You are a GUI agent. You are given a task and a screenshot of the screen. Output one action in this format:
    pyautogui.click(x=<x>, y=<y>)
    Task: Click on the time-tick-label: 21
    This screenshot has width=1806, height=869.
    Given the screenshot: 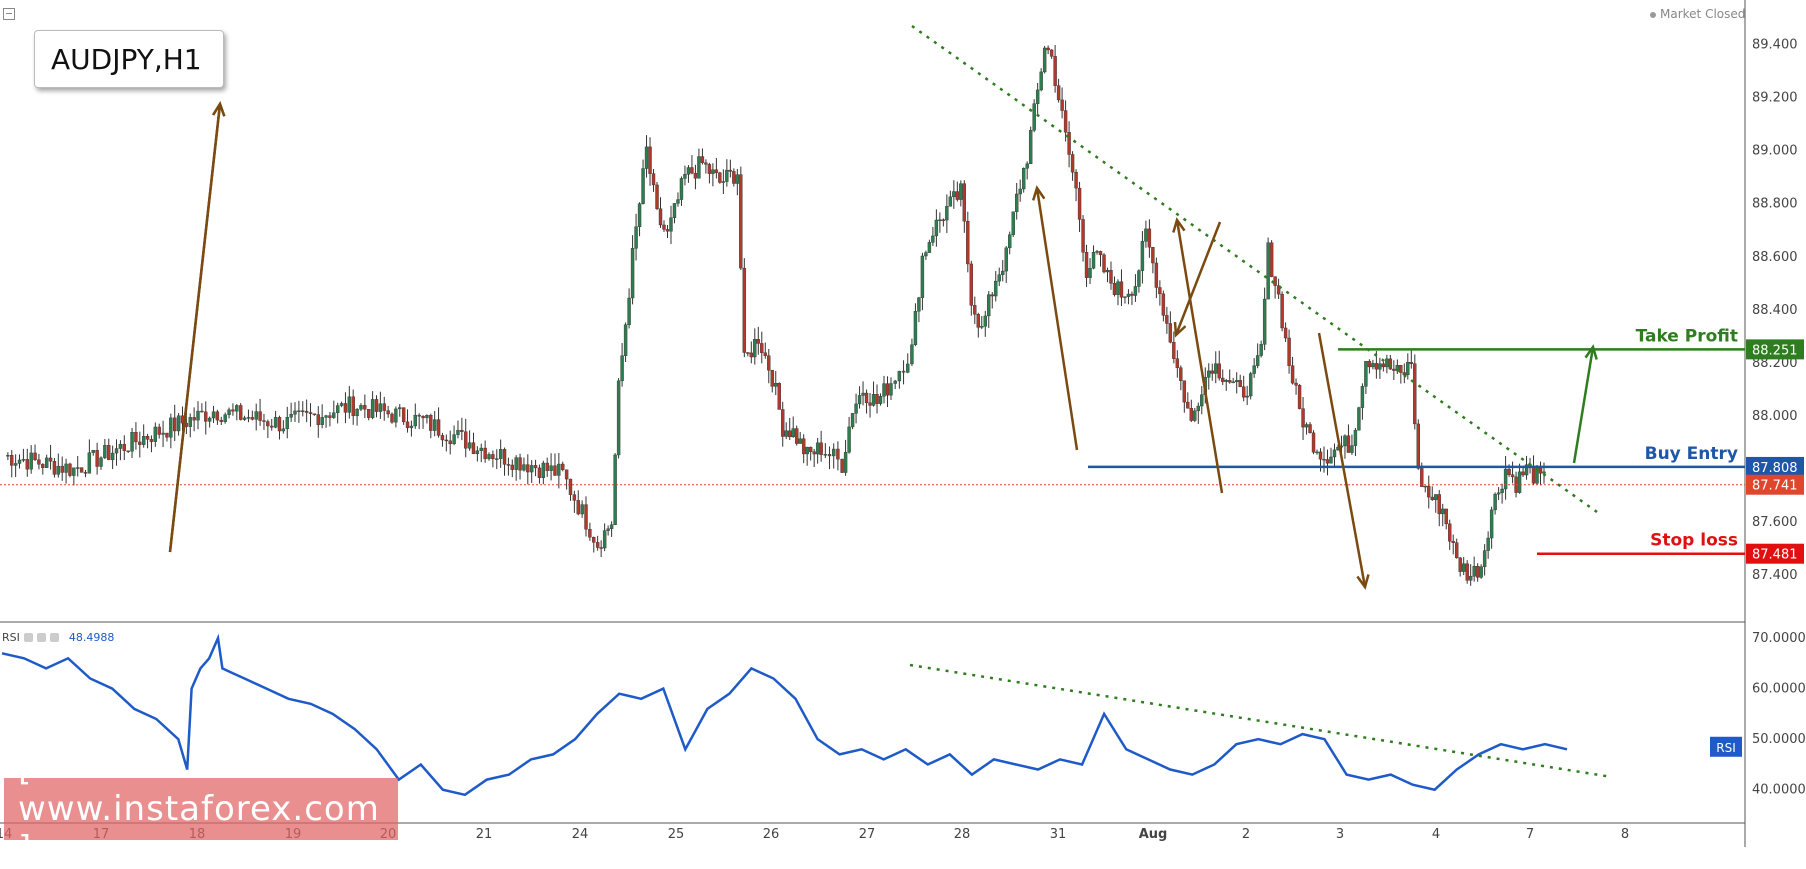 What is the action you would take?
    pyautogui.click(x=484, y=834)
    